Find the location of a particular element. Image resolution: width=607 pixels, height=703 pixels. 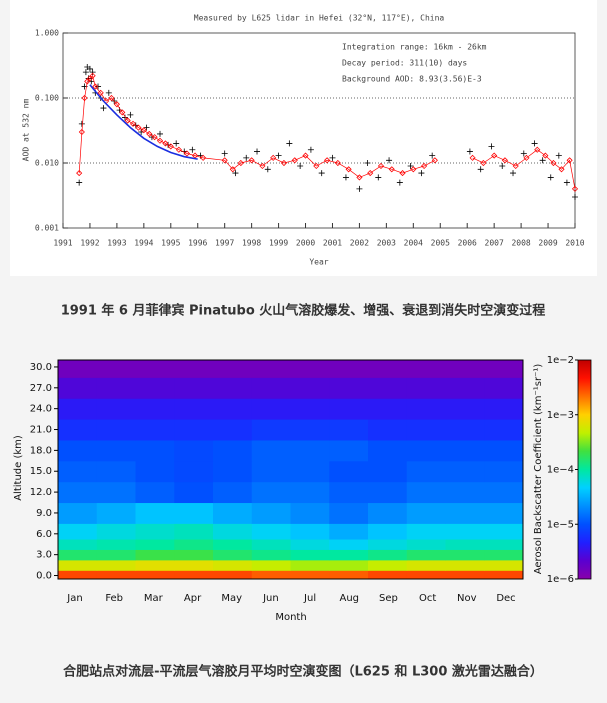

y-tick-label: 3.0 is located at coordinates (44, 555).